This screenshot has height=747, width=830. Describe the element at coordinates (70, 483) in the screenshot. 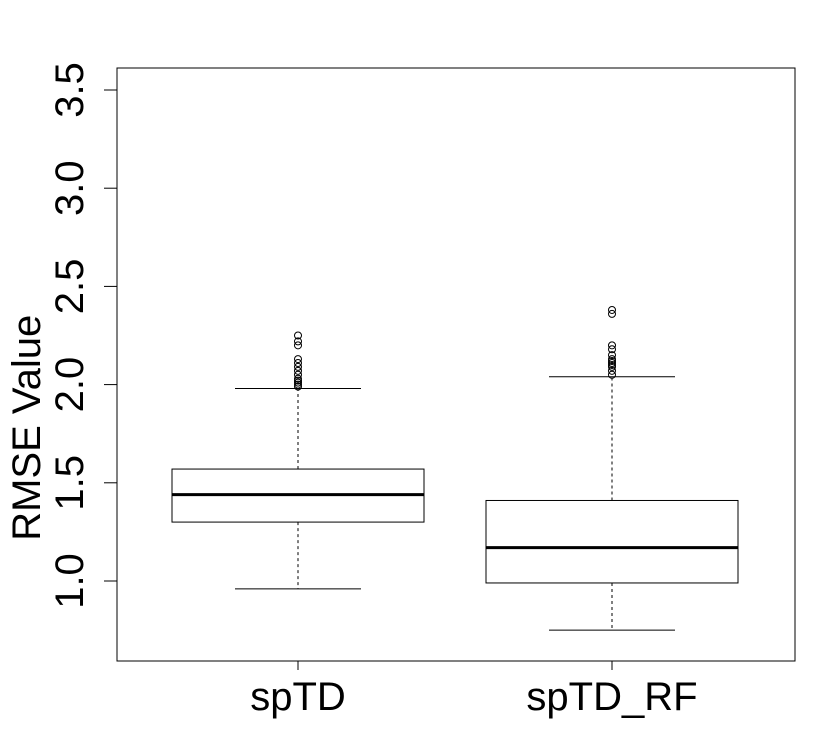

I see `y-tick-label: 1.5` at that location.